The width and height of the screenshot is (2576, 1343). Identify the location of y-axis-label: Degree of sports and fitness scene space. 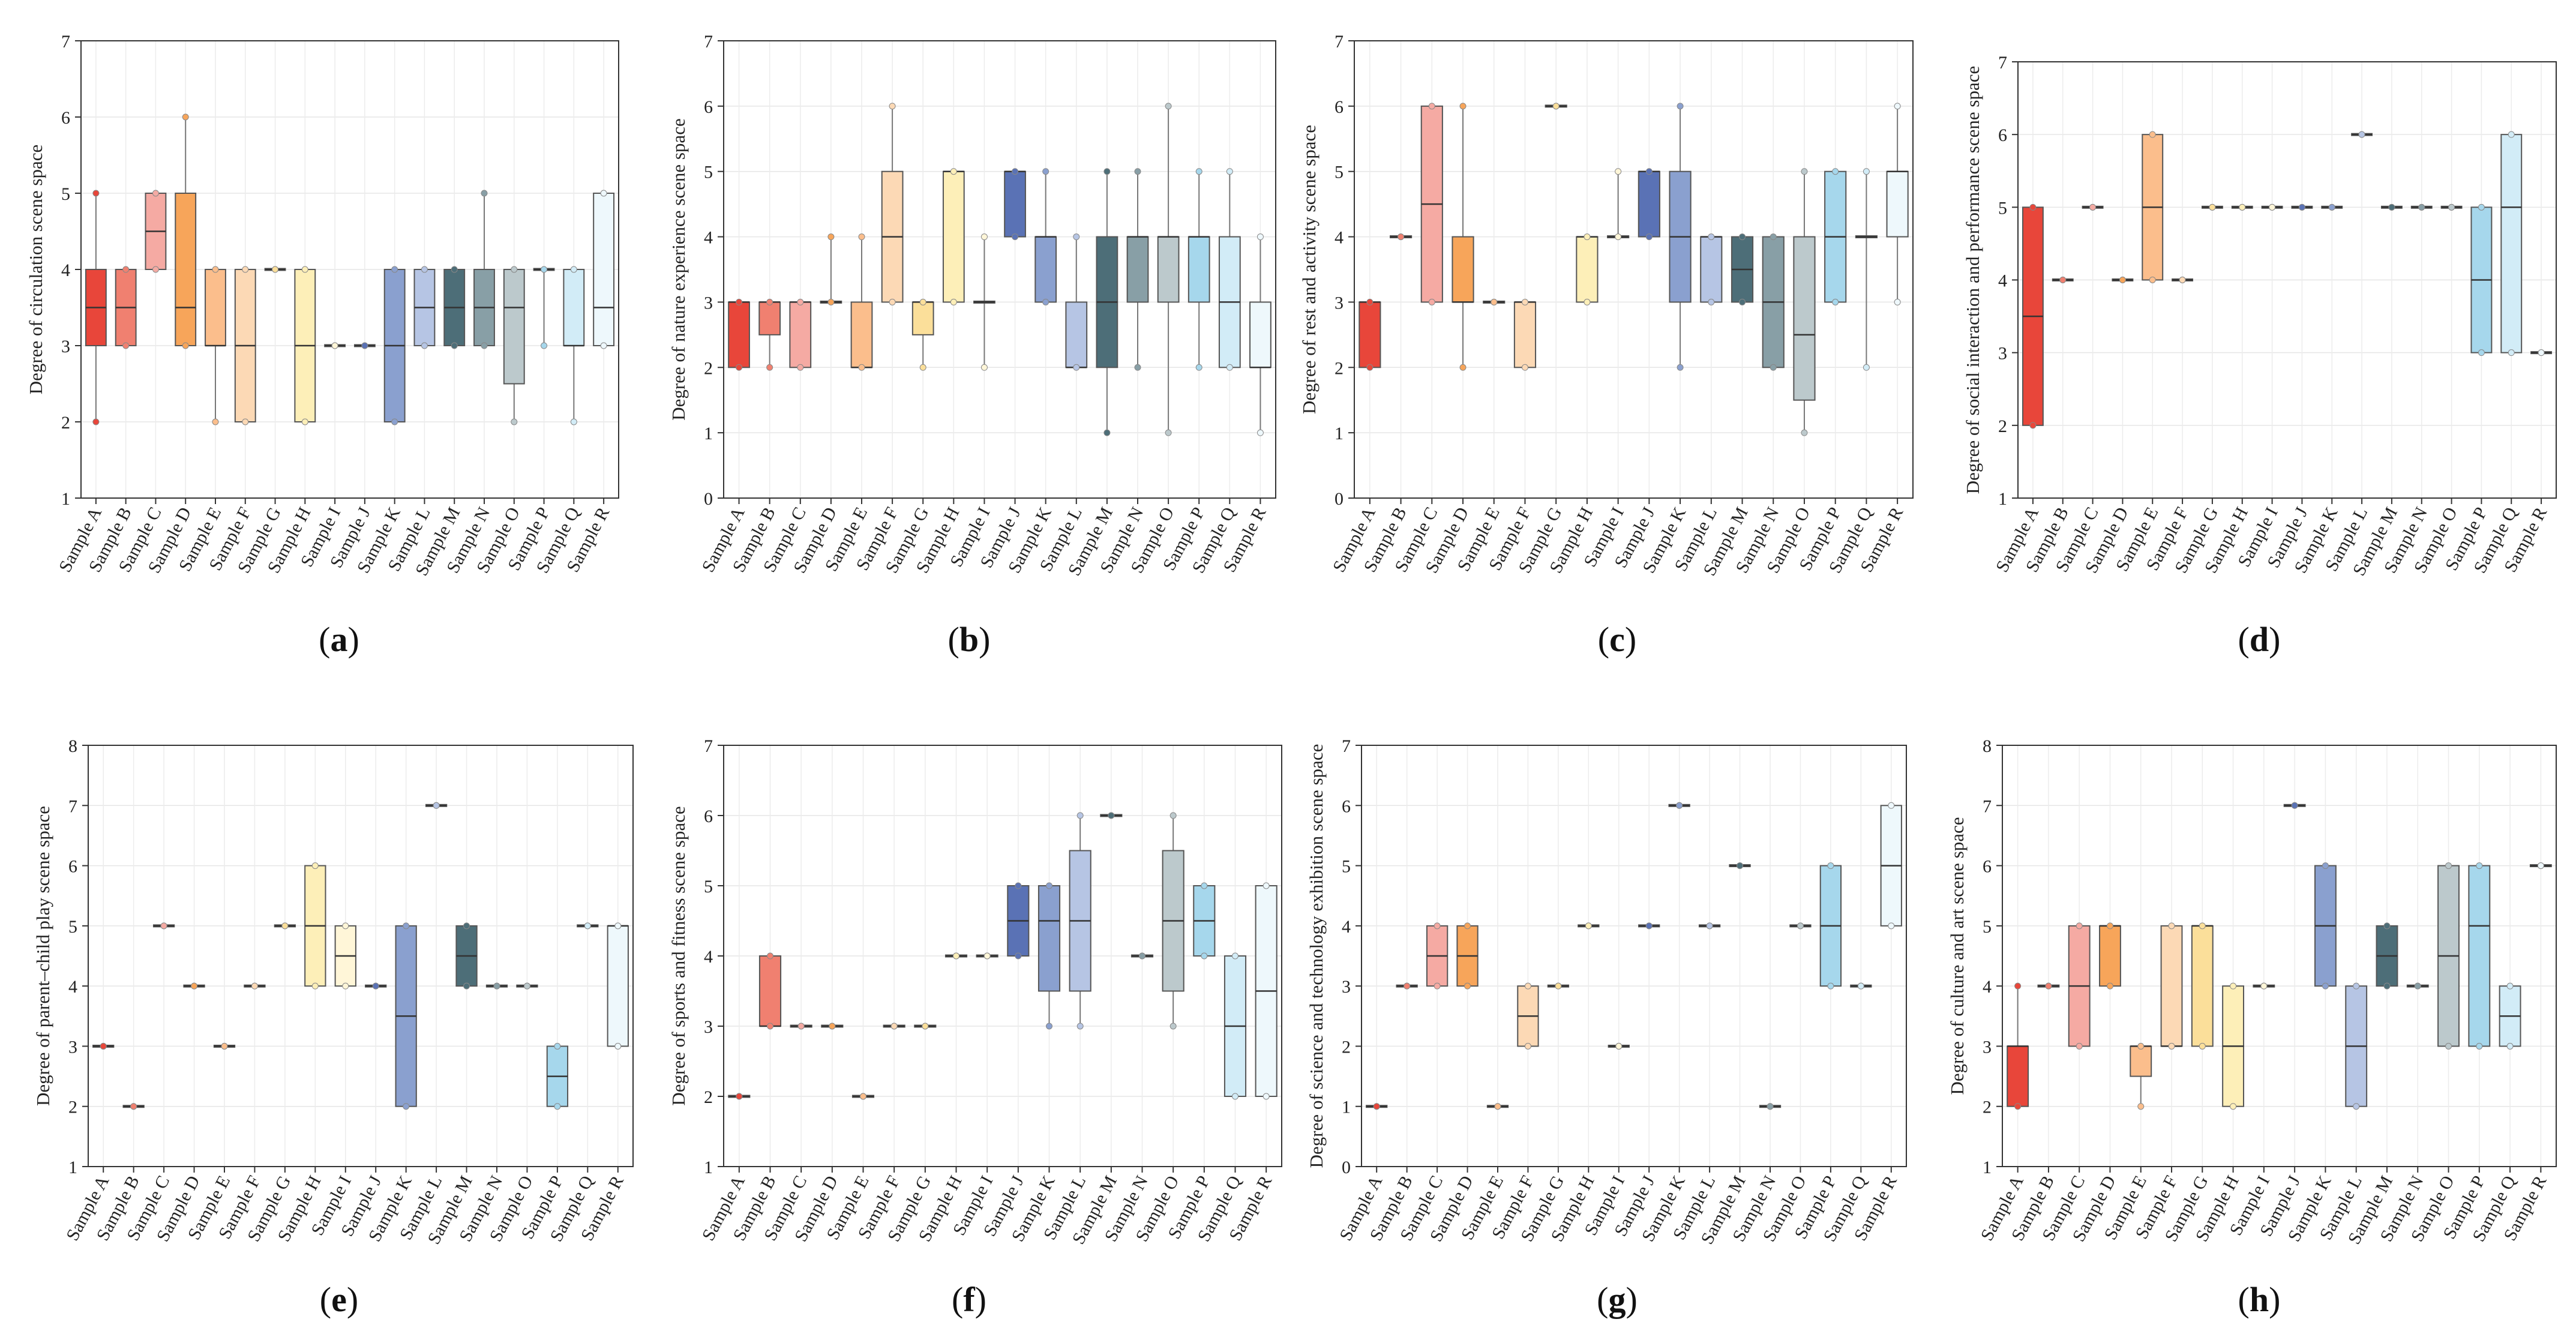
(678, 955).